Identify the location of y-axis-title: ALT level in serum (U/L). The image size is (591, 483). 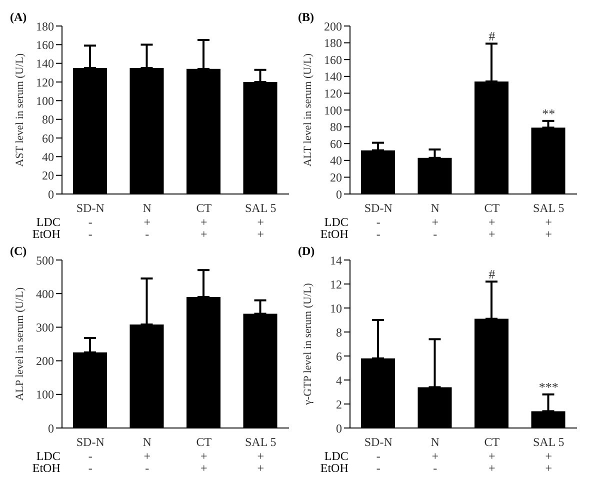
(308, 110).